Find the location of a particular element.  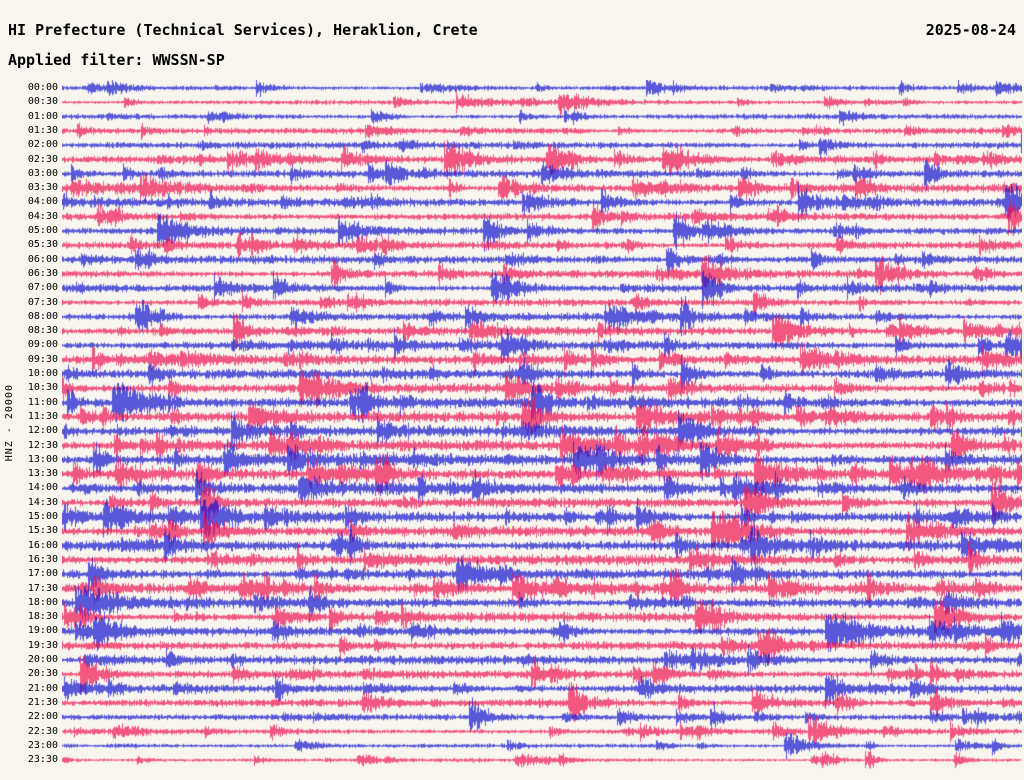

date-label: 2025-08-24 is located at coordinates (970, 30).